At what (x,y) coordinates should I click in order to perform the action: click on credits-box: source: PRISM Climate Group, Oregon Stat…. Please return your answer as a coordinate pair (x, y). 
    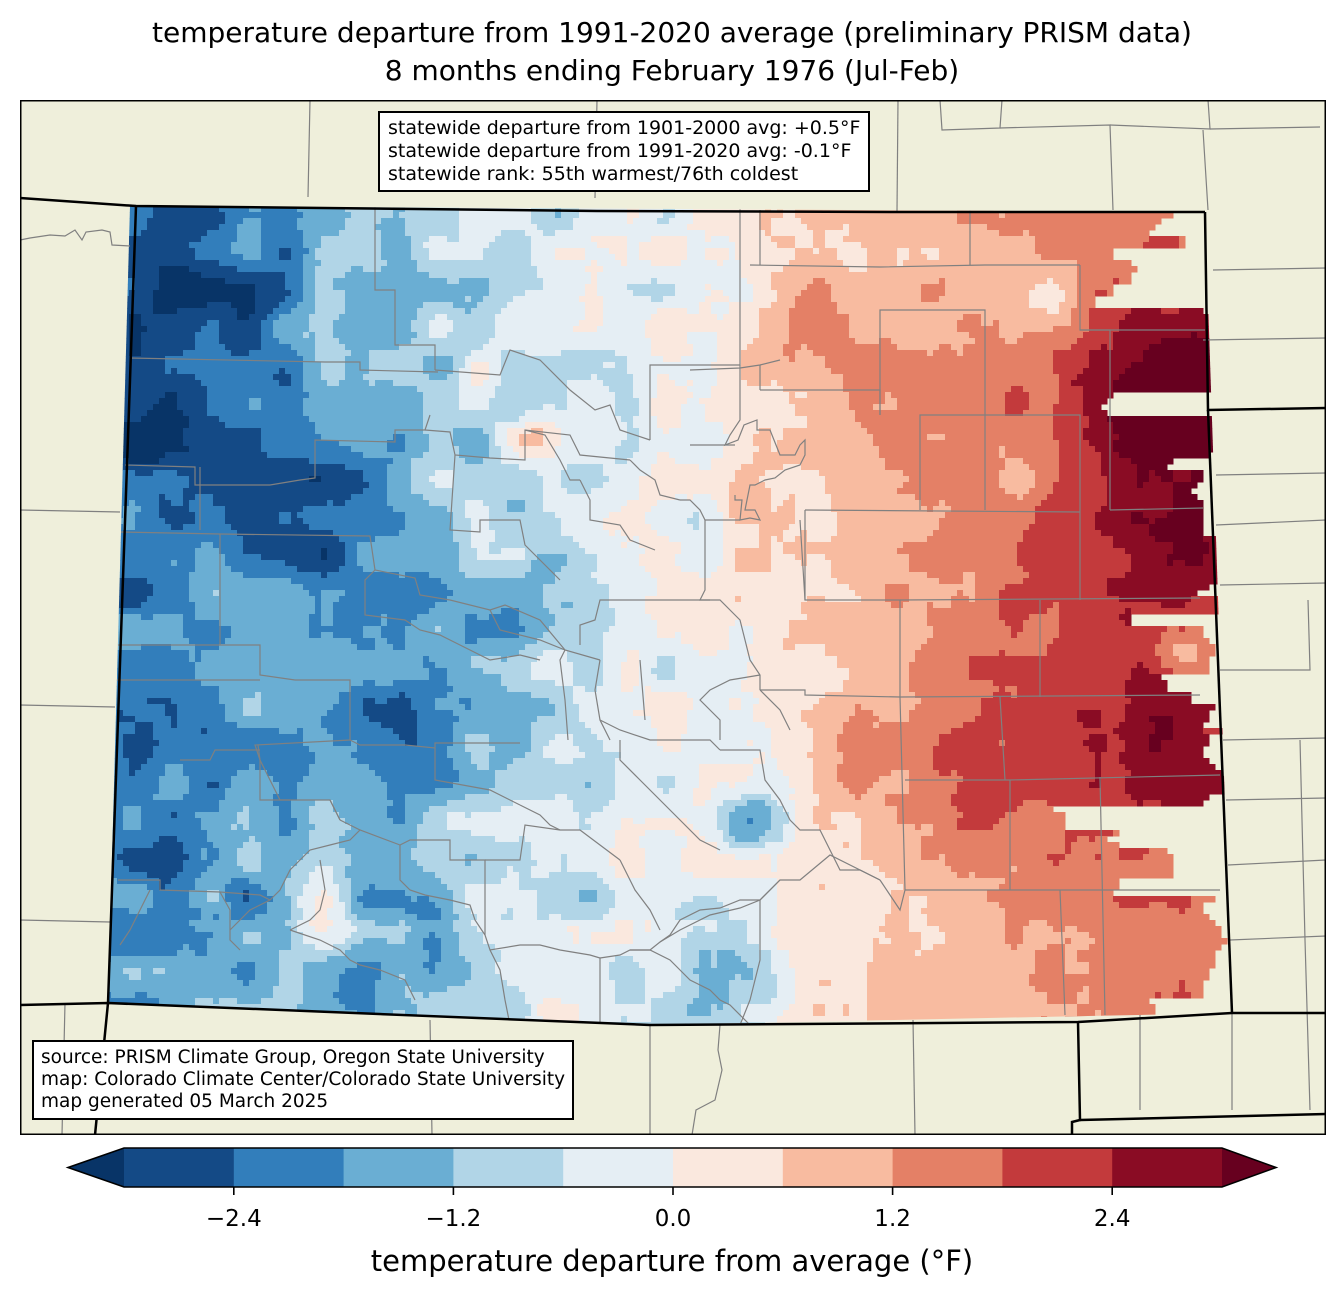
    Looking at the image, I should click on (303, 1080).